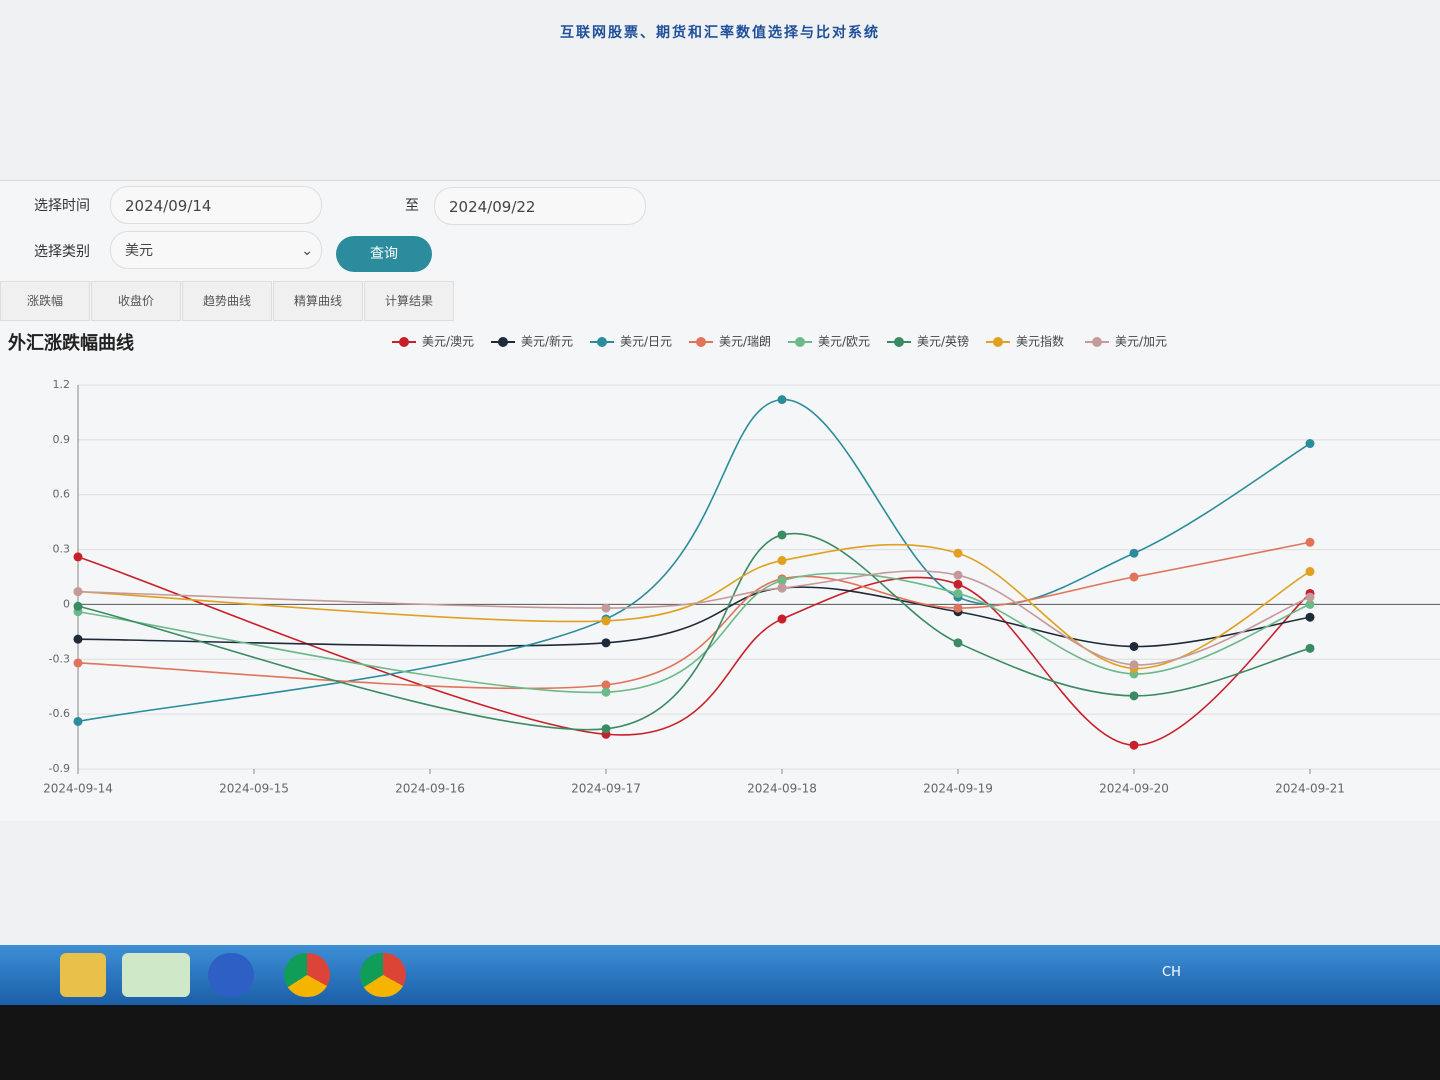  Describe the element at coordinates (384, 254) in the screenshot. I see `query-button: 查询` at that location.